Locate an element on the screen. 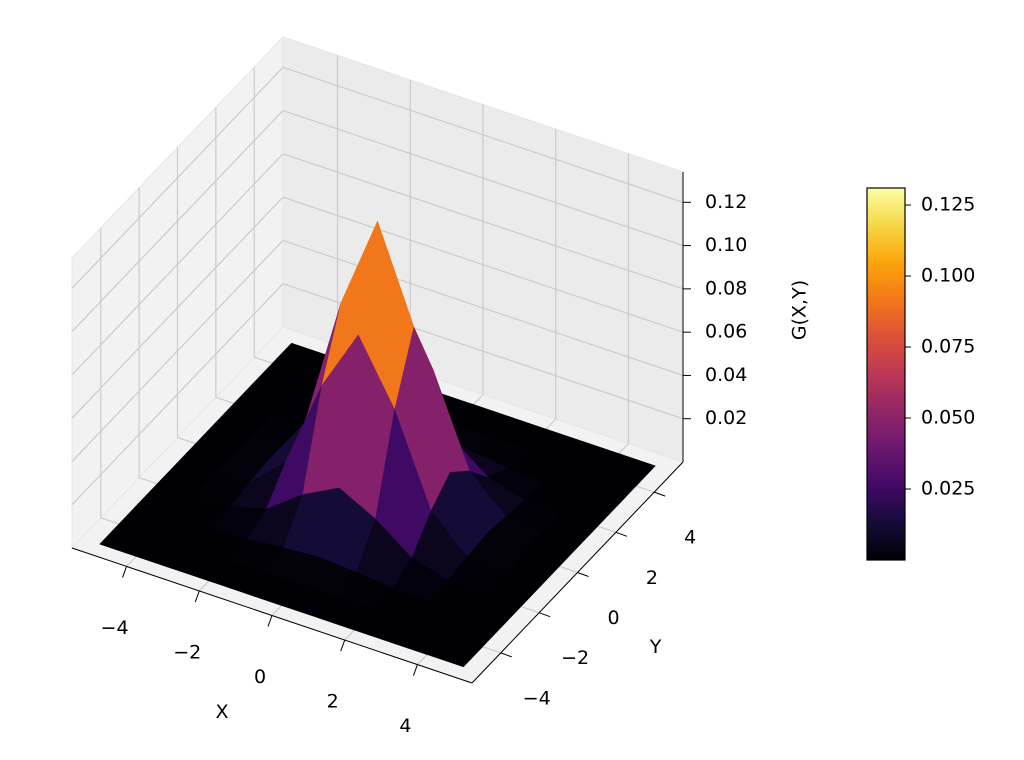  x-tick-label: 0 is located at coordinates (260, 677).